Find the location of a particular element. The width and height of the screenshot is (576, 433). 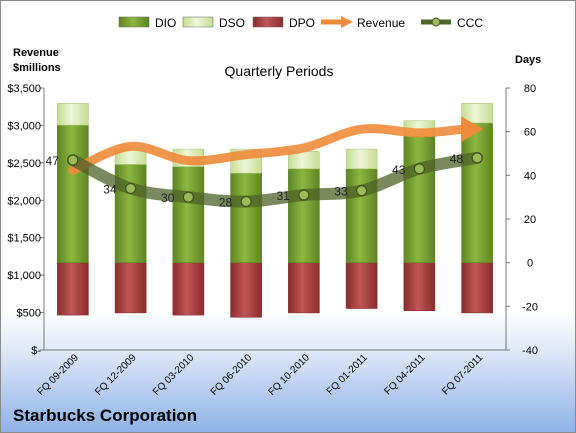

revenue-line is located at coordinates (268, 149).